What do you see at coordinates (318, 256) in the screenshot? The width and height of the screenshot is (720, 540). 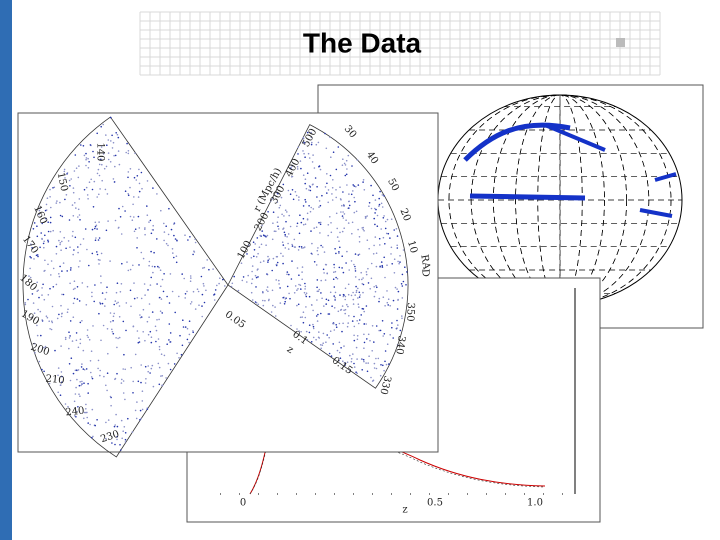 I see `wedge-outline` at bounding box center [318, 256].